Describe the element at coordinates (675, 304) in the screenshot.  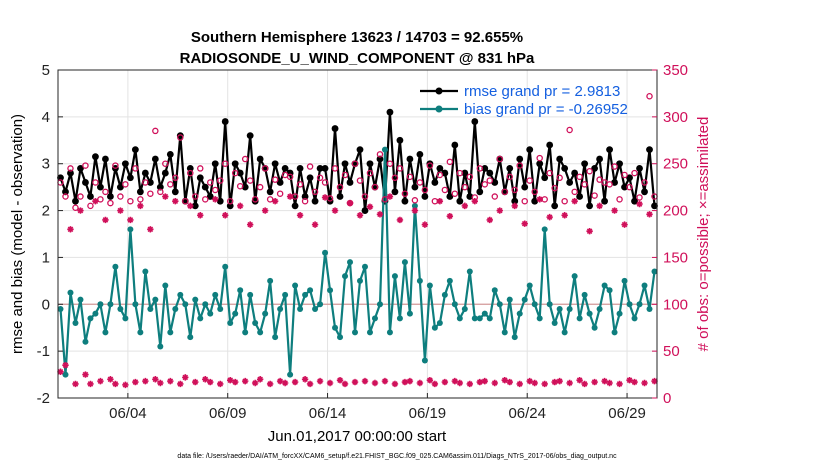
I see `y-right-tick-label-2: 100` at that location.